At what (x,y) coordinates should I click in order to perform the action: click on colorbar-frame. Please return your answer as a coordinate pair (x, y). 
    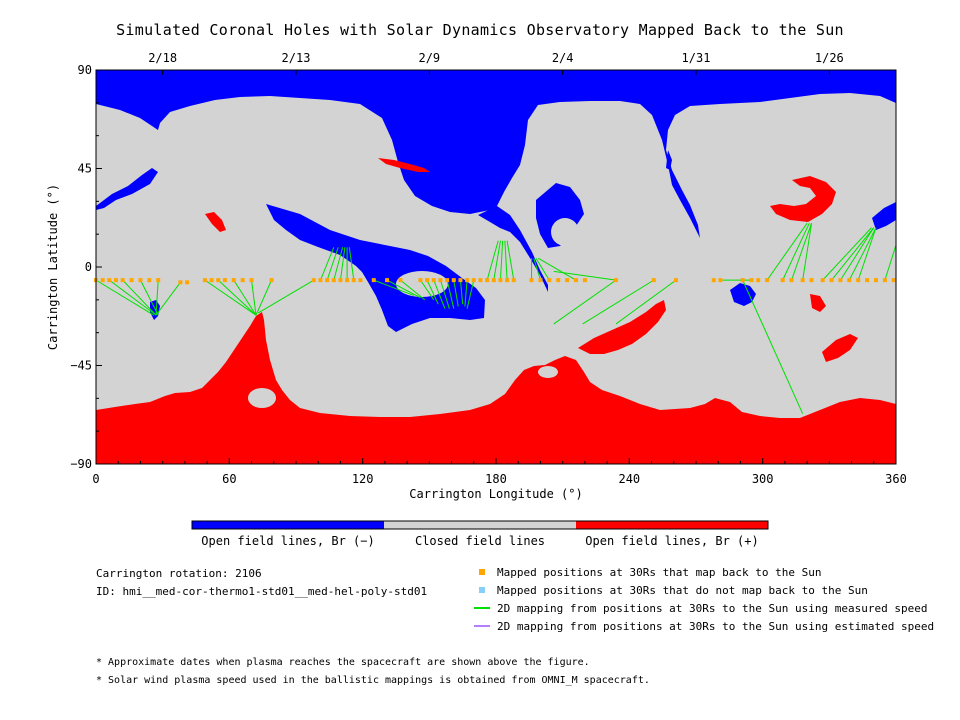
    Looking at the image, I should click on (480, 525).